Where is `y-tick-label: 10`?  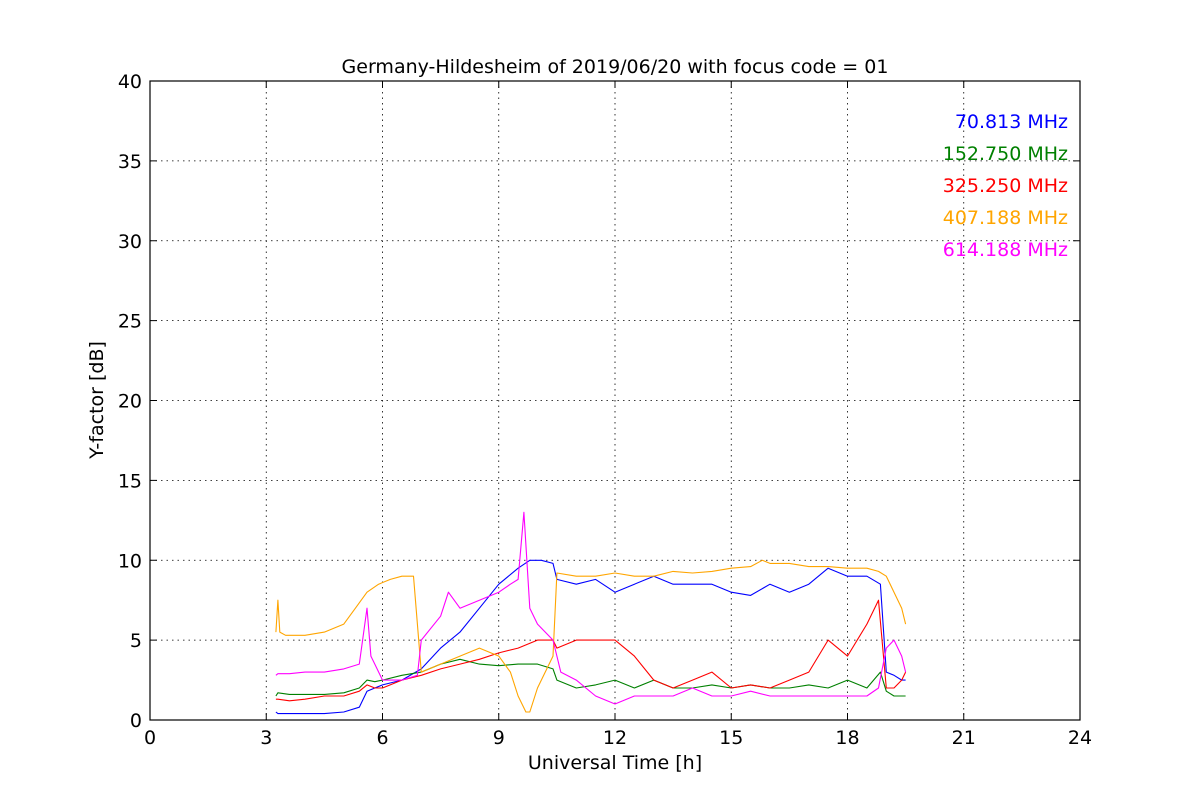 y-tick-label: 10 is located at coordinates (130, 561).